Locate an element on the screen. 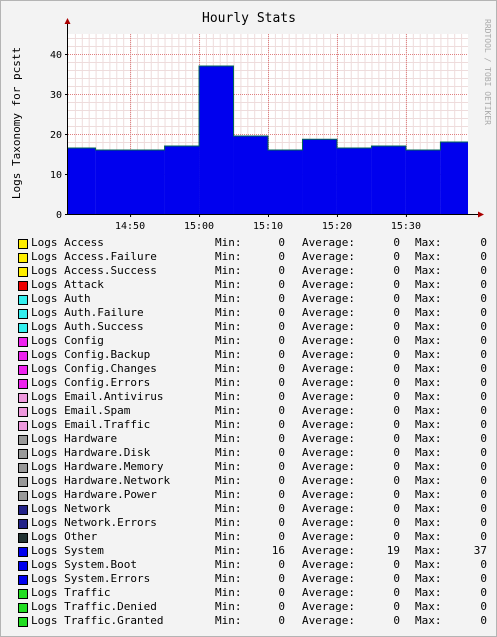 Image resolution: width=497 pixels, height=637 pixels. legend-name: Logs Hardware.Memory is located at coordinates (97, 466).